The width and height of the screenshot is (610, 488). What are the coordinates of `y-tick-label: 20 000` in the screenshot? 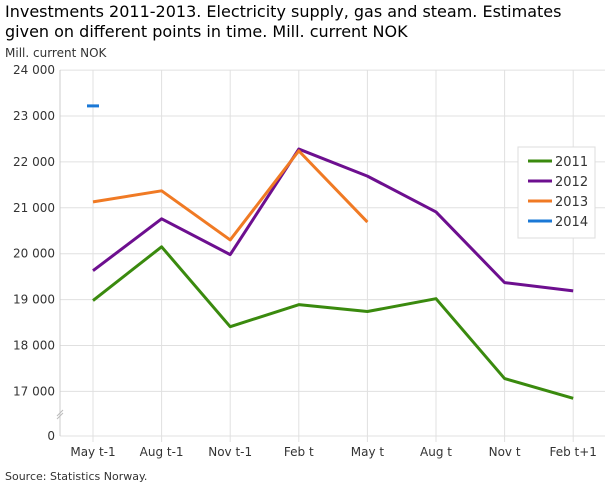 It's located at (34, 254).